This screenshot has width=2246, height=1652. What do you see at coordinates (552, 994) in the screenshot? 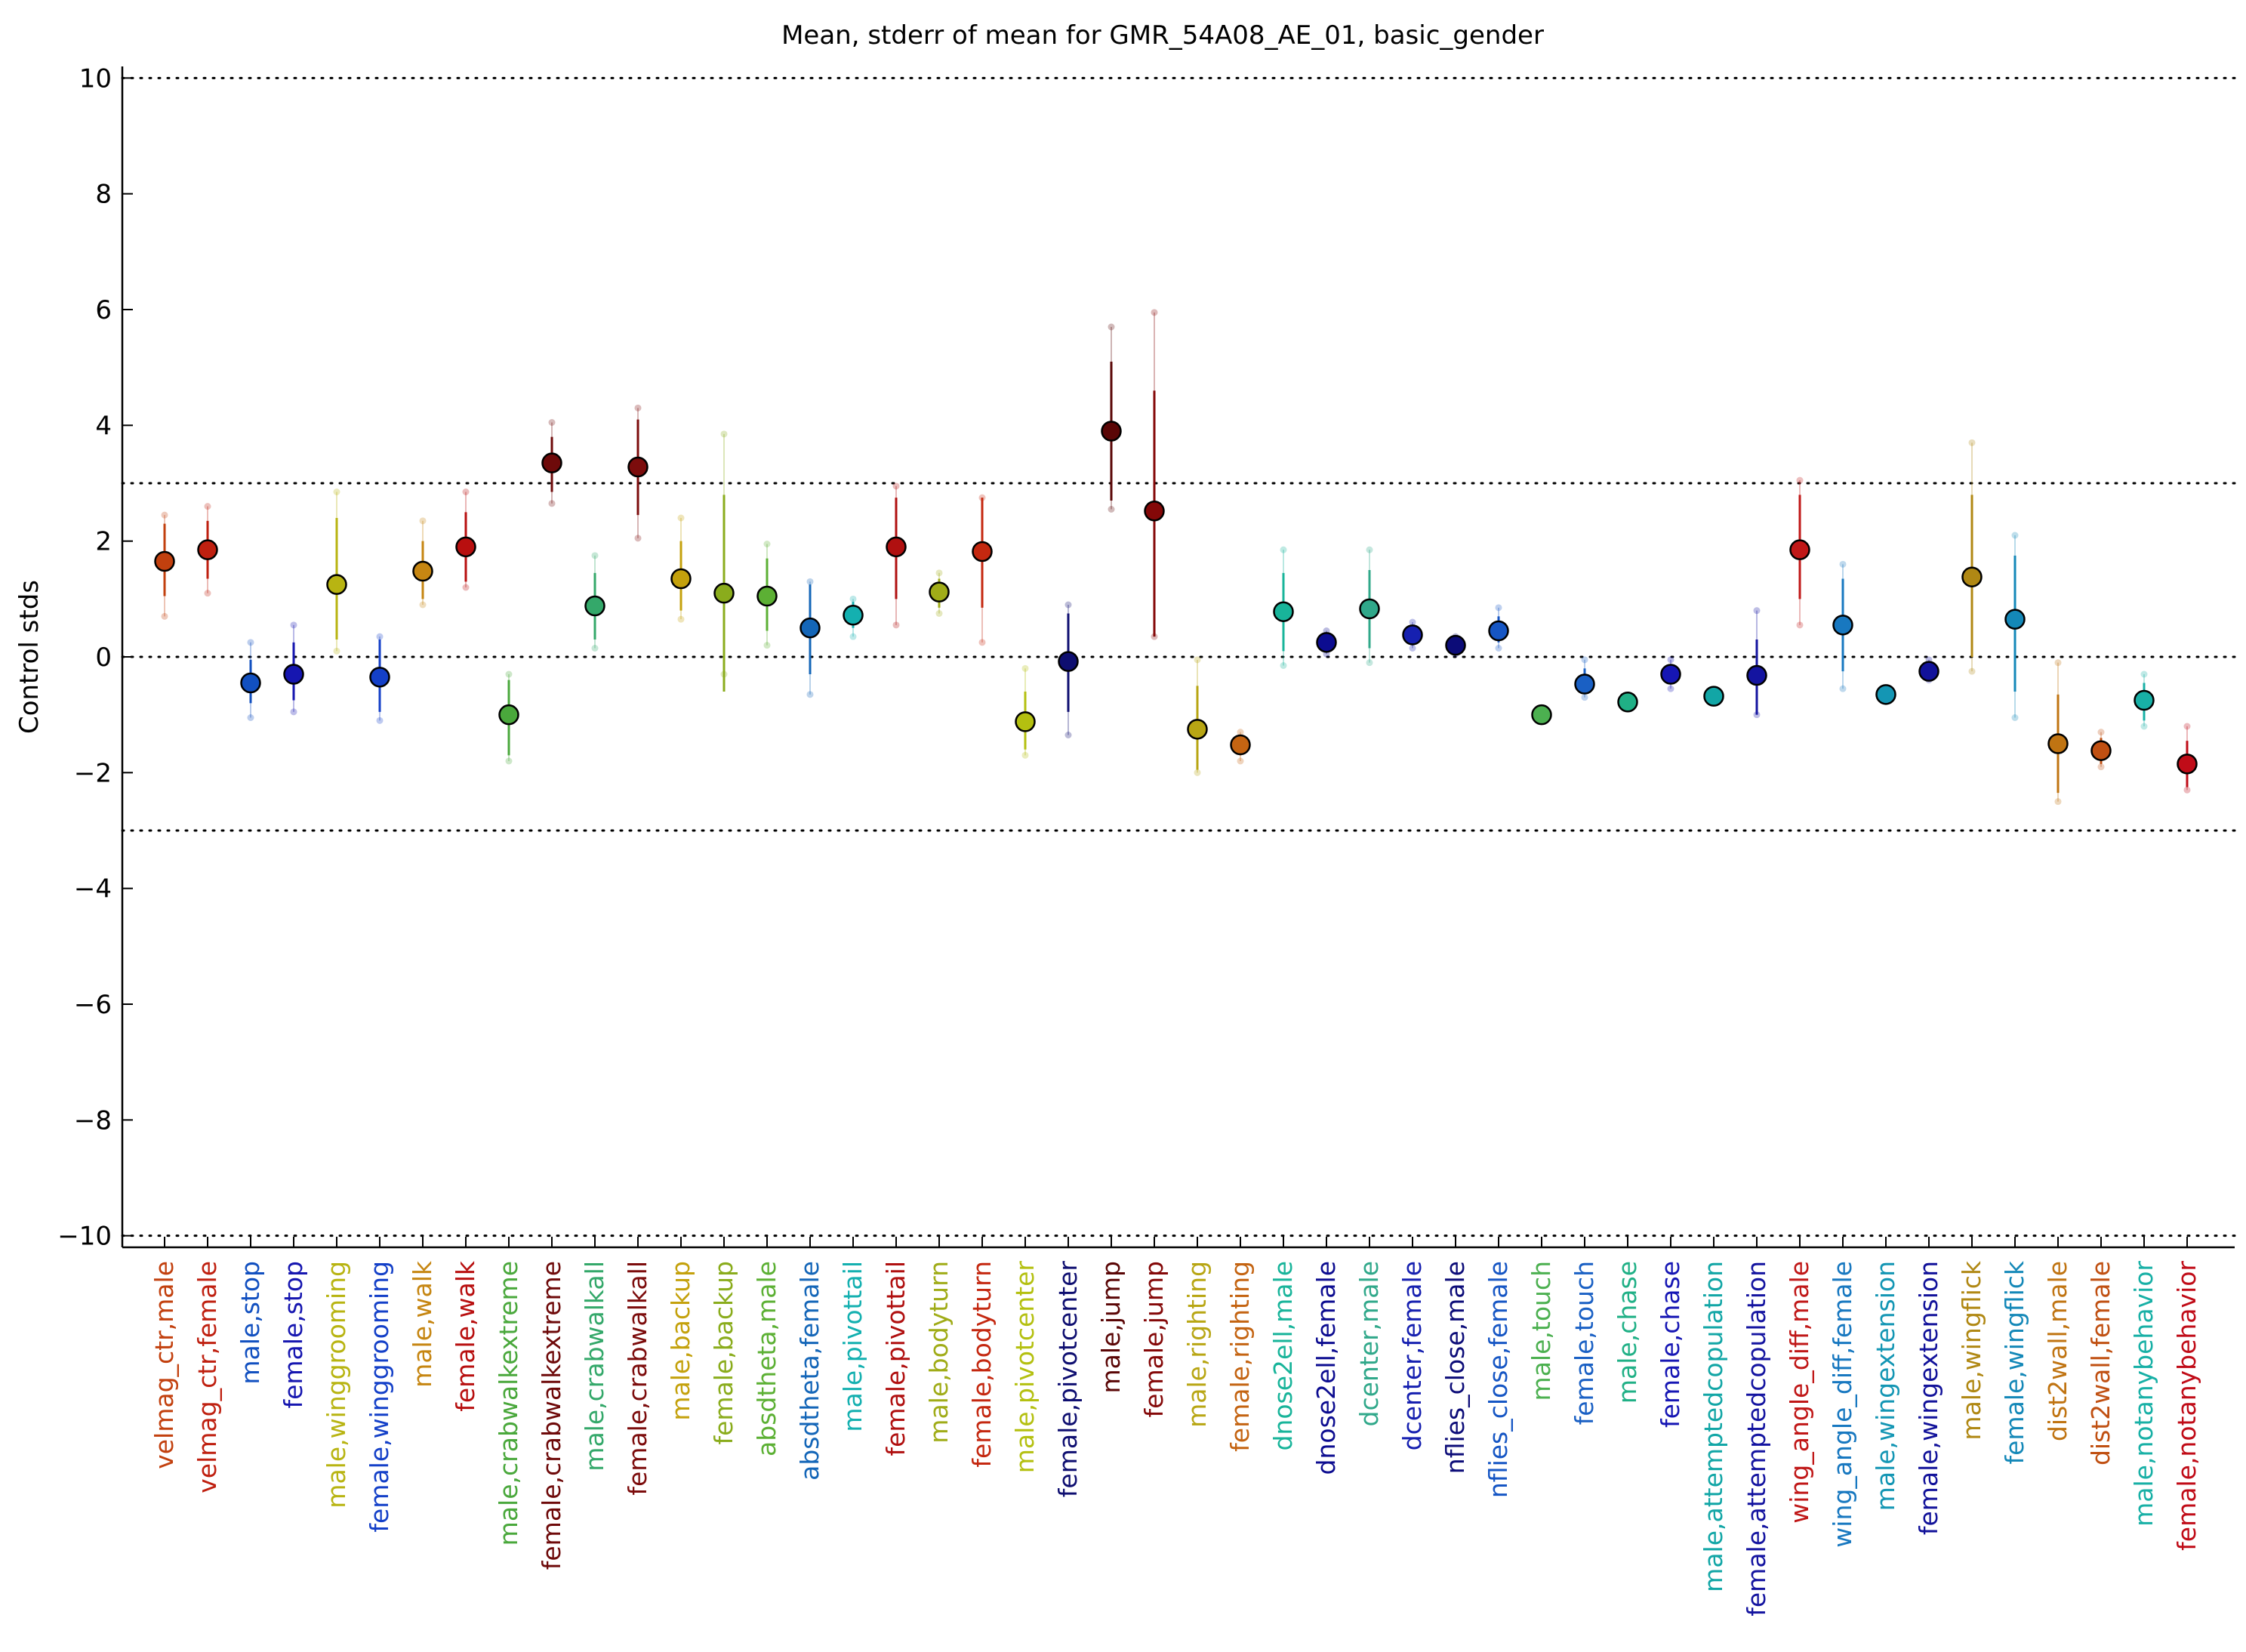
I see `data-point-group: female,crabwalkextreme` at bounding box center [552, 994].